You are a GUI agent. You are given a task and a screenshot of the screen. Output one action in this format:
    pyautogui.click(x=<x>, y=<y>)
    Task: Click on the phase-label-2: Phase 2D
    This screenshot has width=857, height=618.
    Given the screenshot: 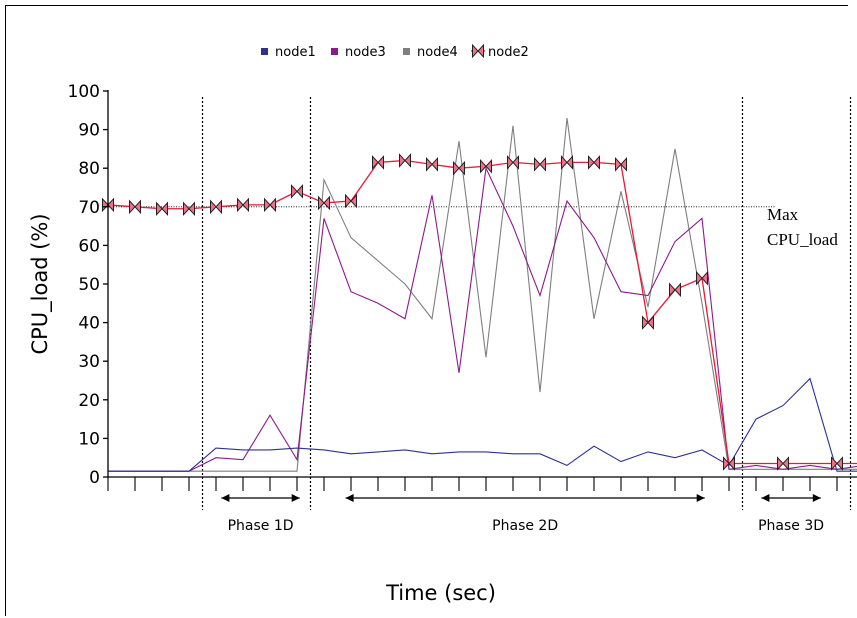 What is the action you would take?
    pyautogui.click(x=525, y=526)
    